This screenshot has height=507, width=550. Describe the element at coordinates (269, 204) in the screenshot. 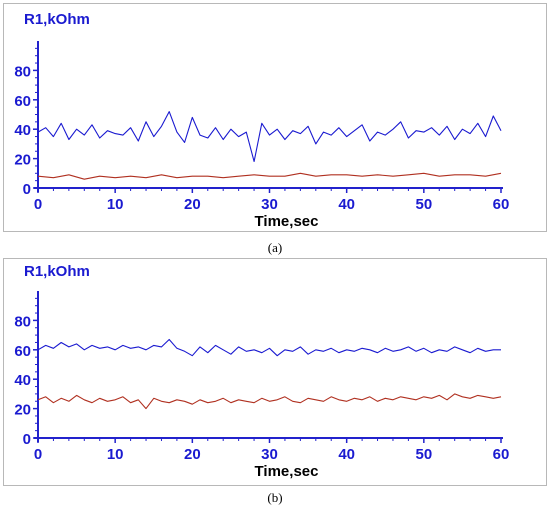

I see `chart-a-x-tick-label: 30` at that location.